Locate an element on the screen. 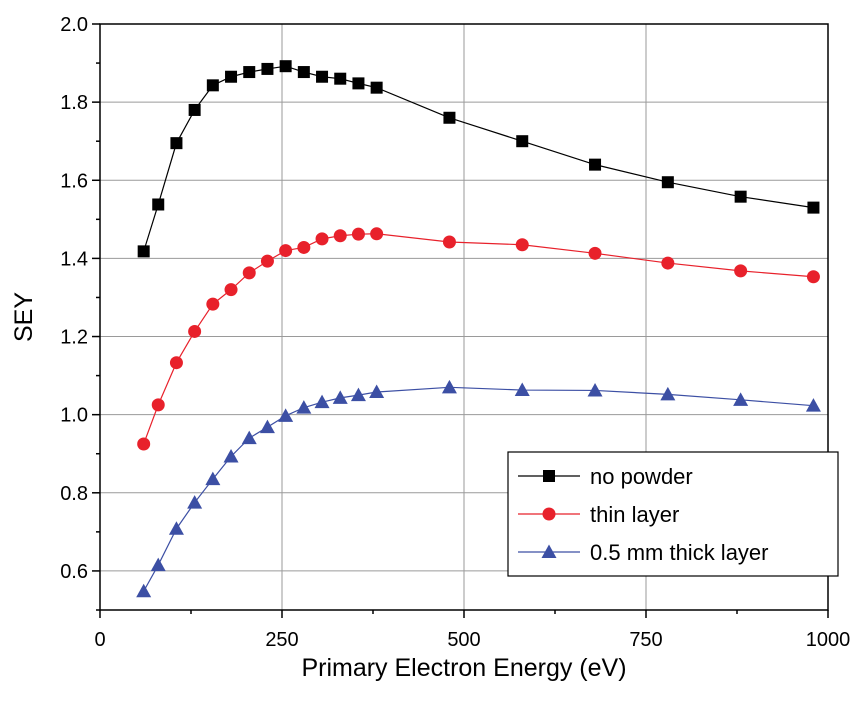  y-tick-label-2: 1.0 is located at coordinates (74, 416).